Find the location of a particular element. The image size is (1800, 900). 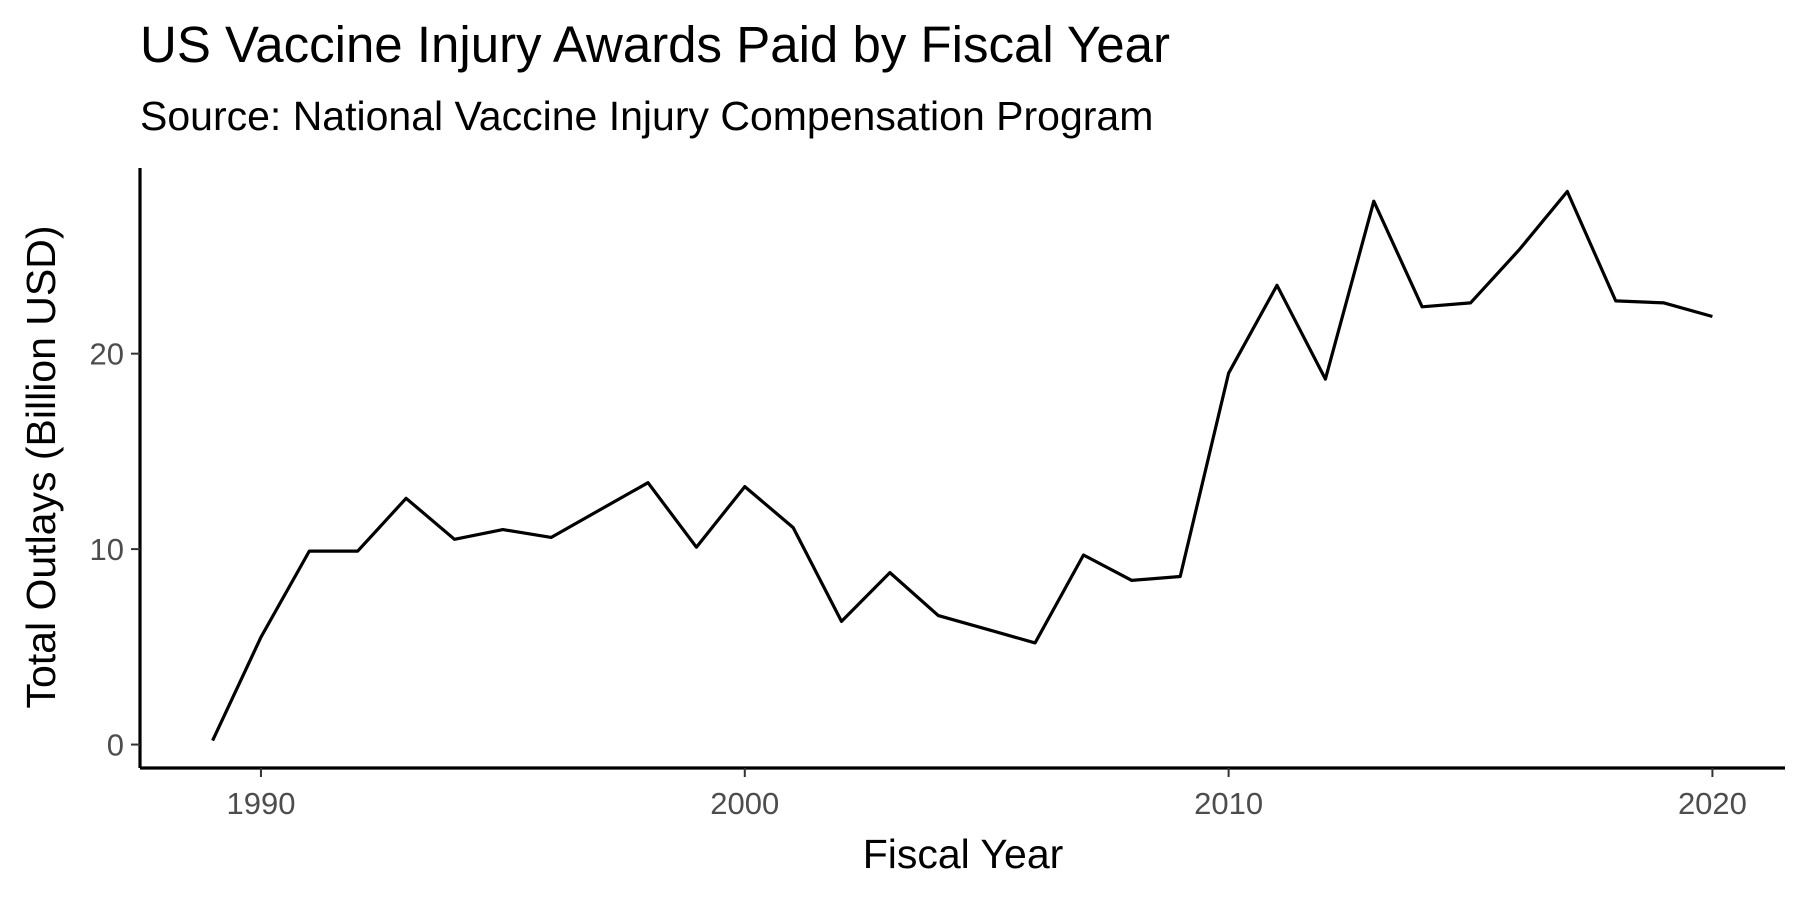

y-axis-title: Total Outlays (Billion USD) is located at coordinates (41, 466).